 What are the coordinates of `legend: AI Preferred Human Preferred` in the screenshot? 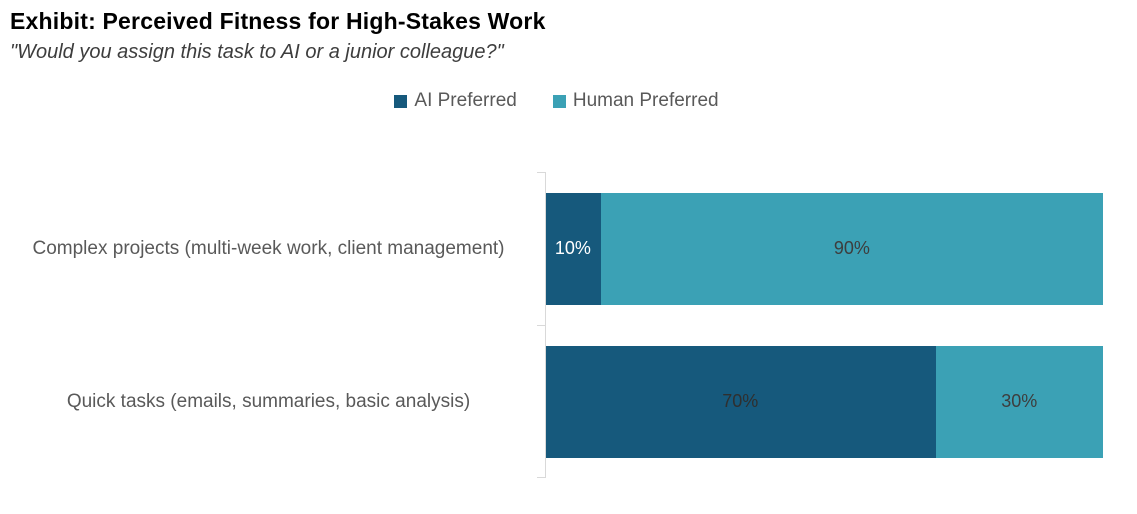 It's located at (556, 101).